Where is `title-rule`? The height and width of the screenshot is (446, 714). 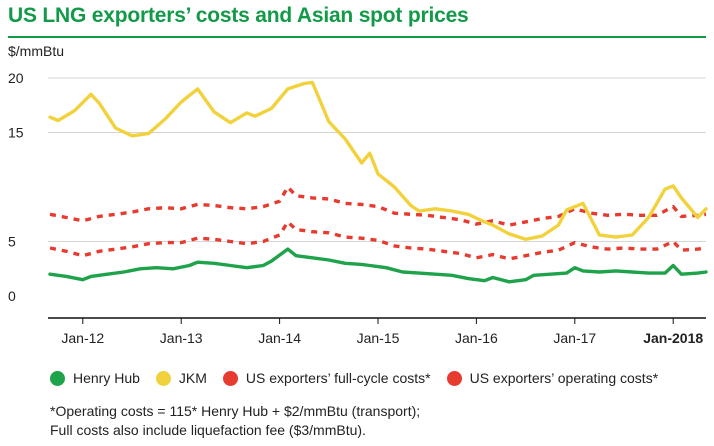 title-rule is located at coordinates (357, 37).